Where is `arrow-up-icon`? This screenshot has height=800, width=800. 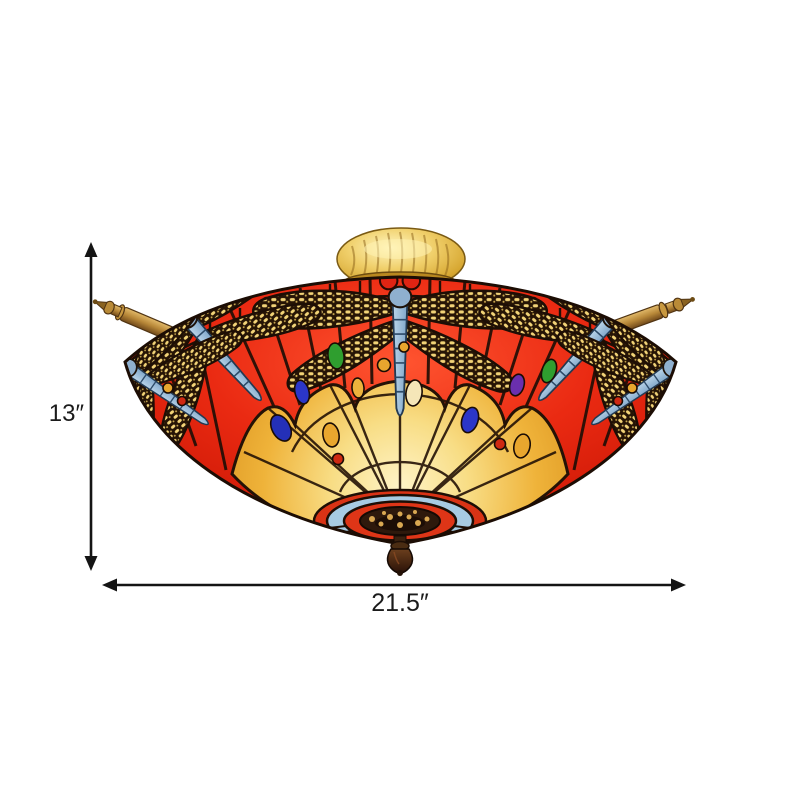 arrow-up-icon is located at coordinates (91, 249).